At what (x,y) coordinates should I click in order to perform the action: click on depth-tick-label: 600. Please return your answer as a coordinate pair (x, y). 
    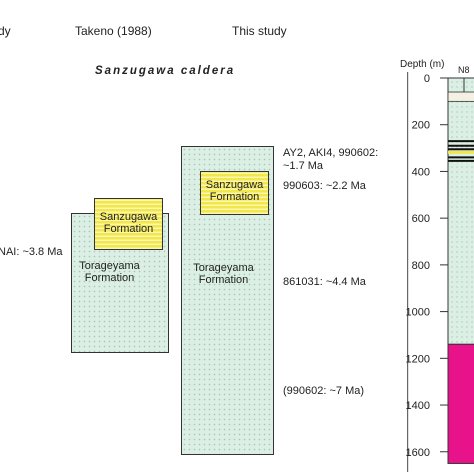
    Looking at the image, I should click on (421, 219).